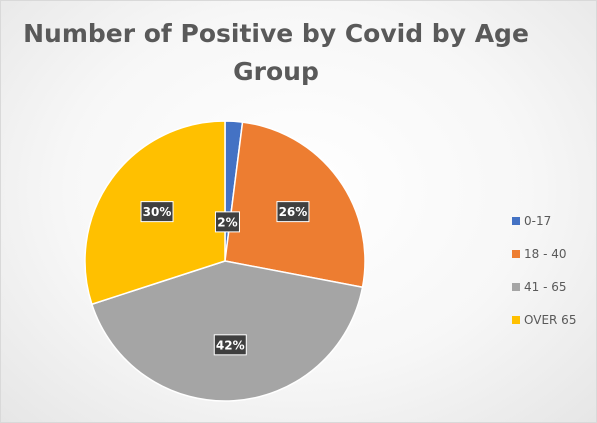 The image size is (597, 423). Describe the element at coordinates (550, 319) in the screenshot. I see `legend-label: OVER 65` at that location.